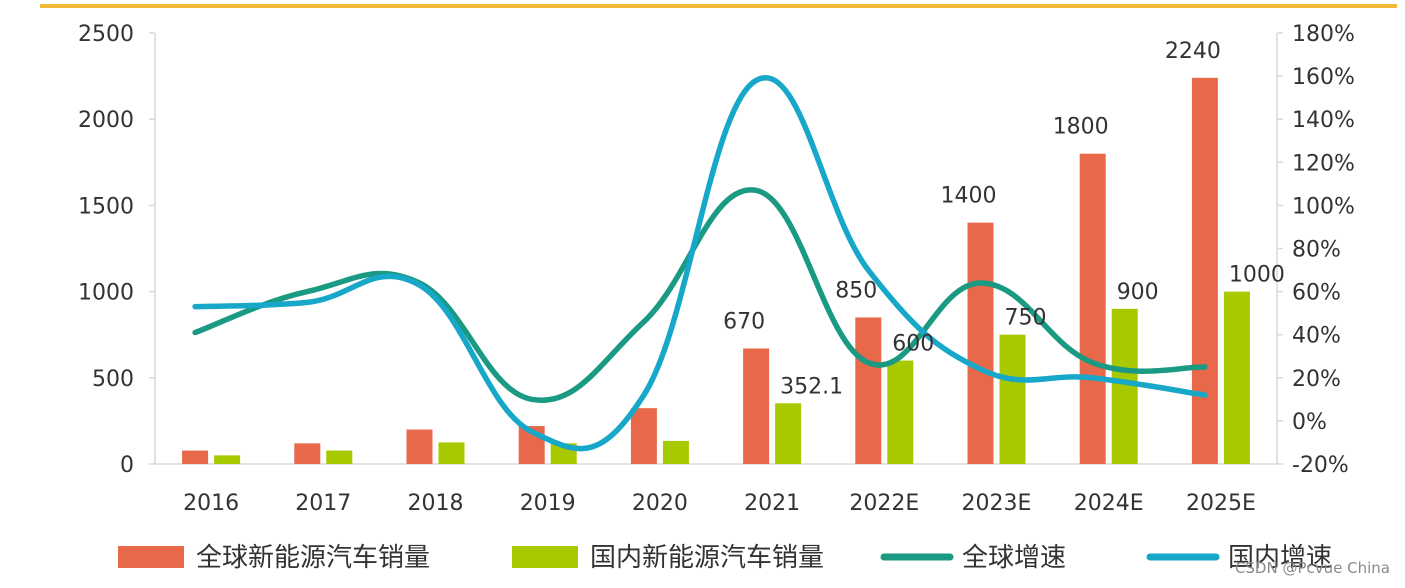 This screenshot has height=588, width=1405. What do you see at coordinates (106, 206) in the screenshot?
I see `y-left-tick-label: 1500` at bounding box center [106, 206].